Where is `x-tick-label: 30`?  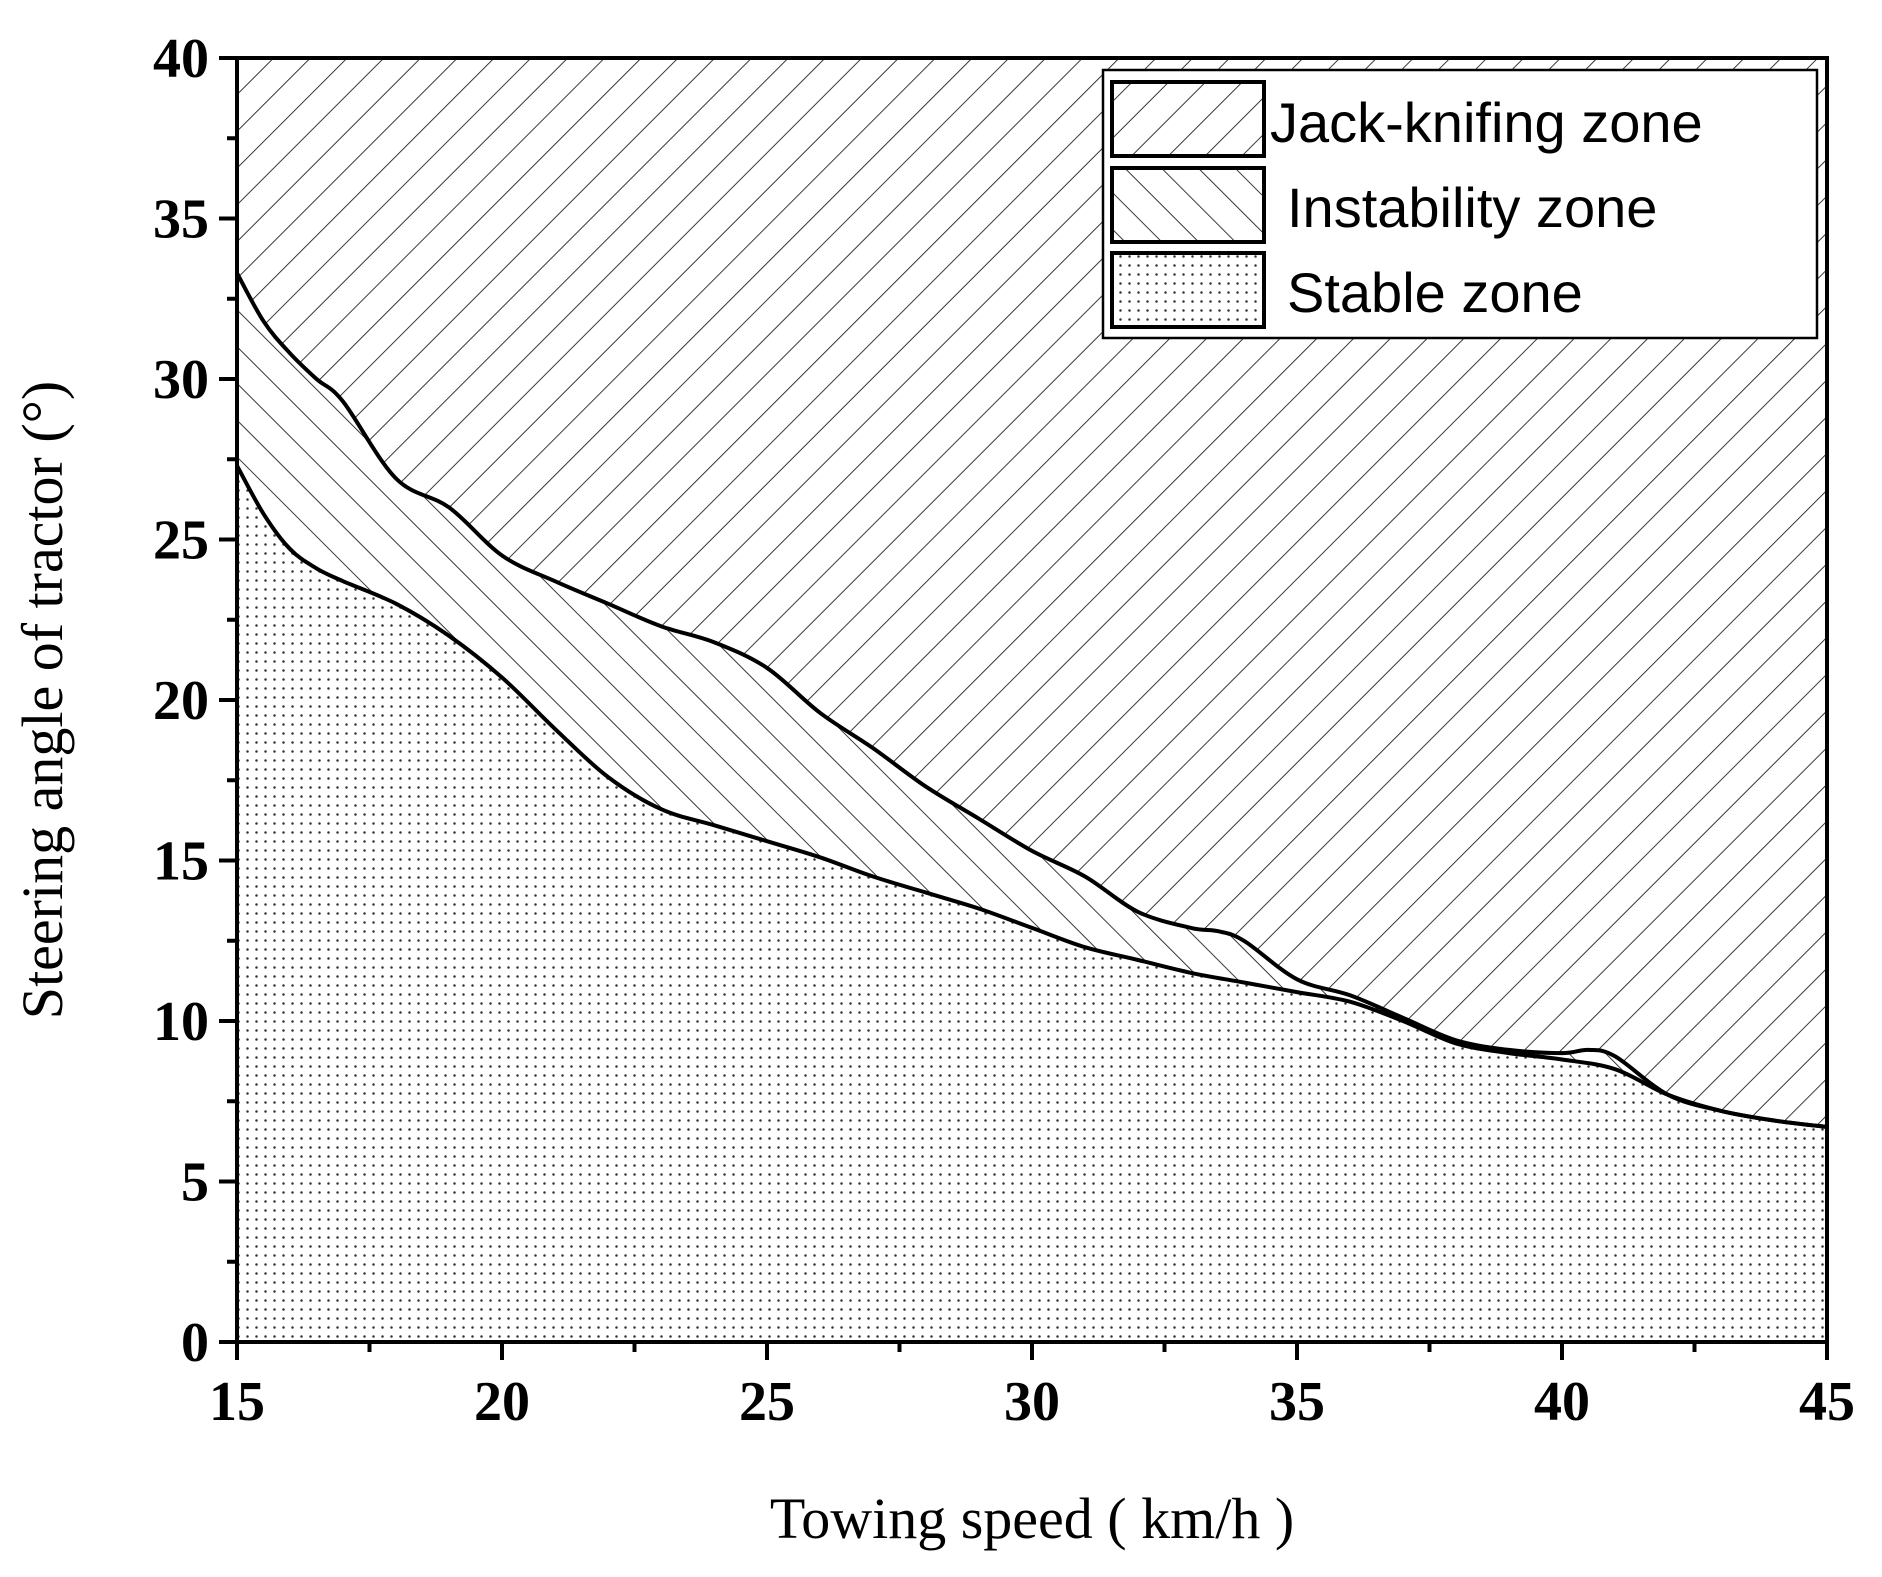 x-tick-label: 30 is located at coordinates (1032, 1402).